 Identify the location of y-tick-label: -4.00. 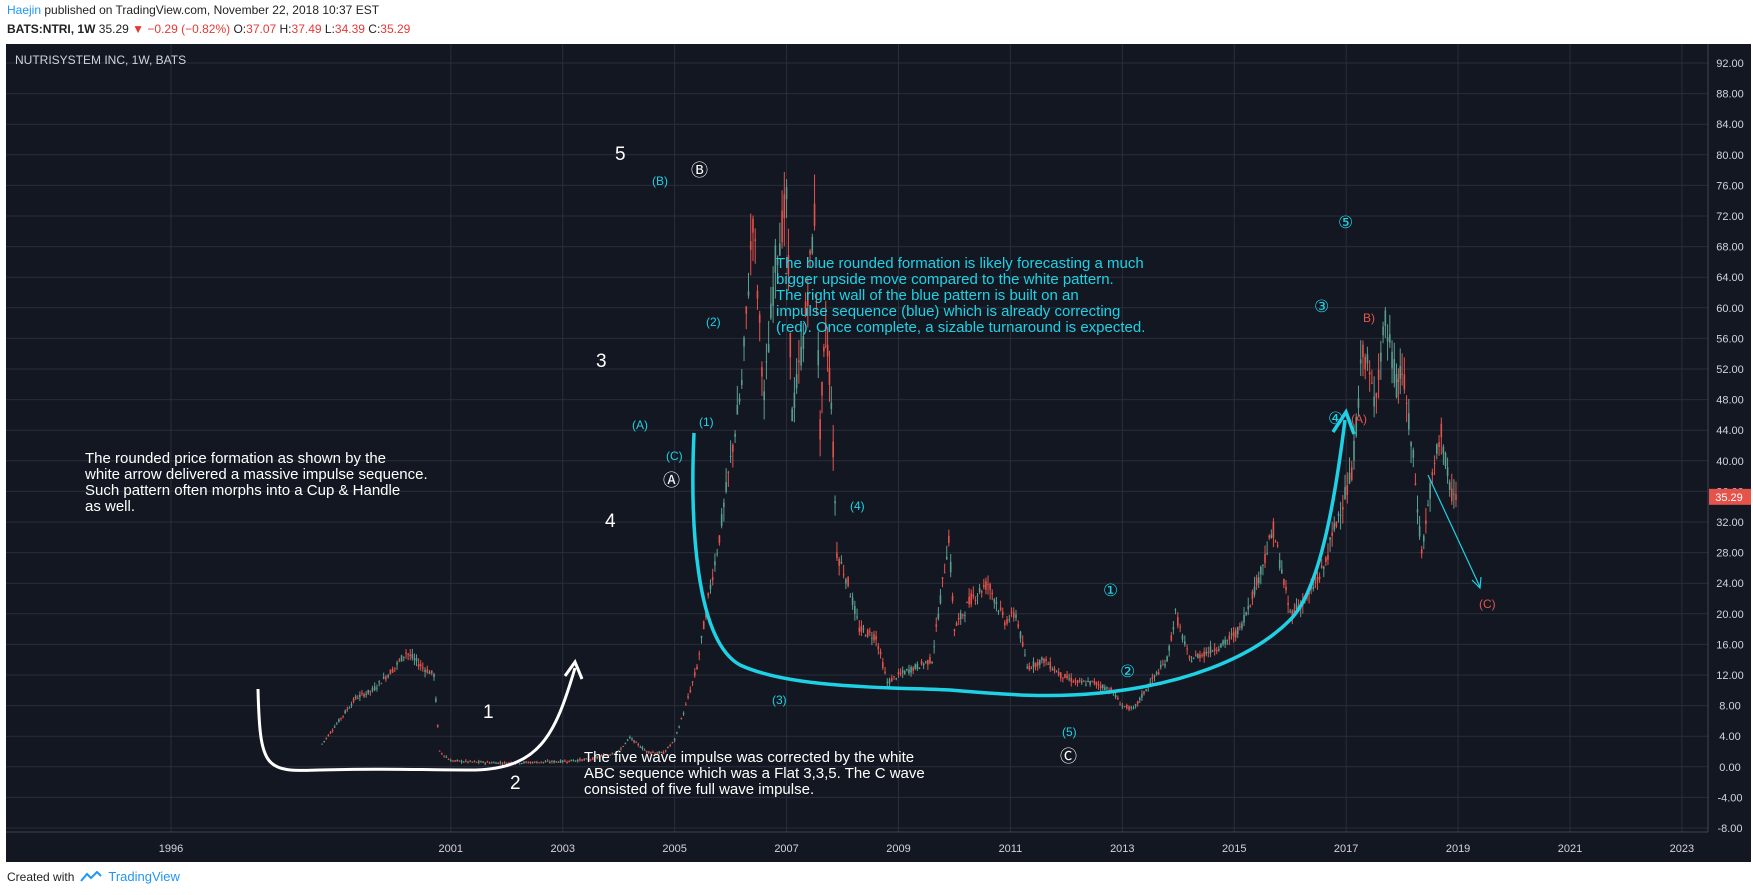
(1729, 798).